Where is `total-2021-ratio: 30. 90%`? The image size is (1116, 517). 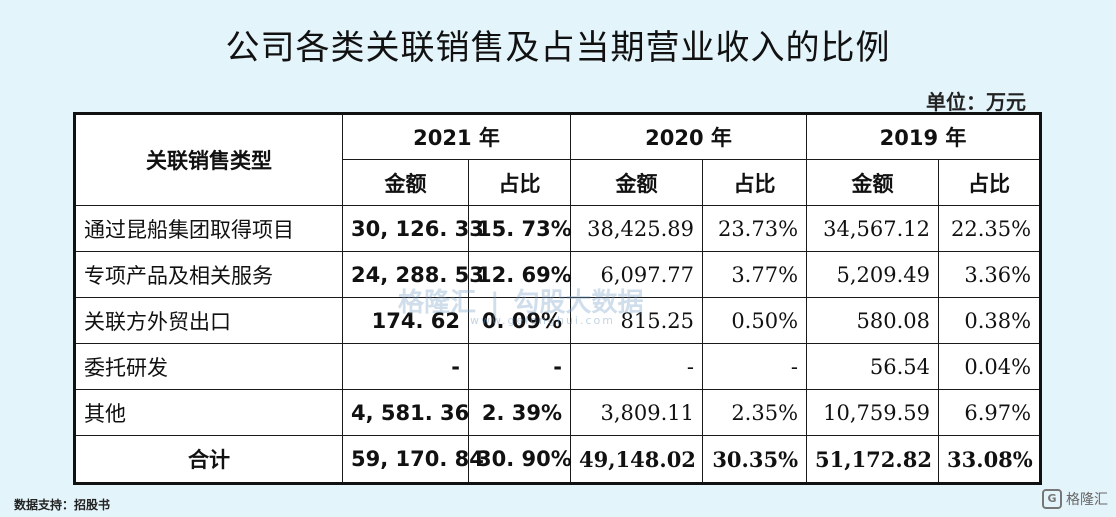 total-2021-ratio: 30. 90% is located at coordinates (519, 460).